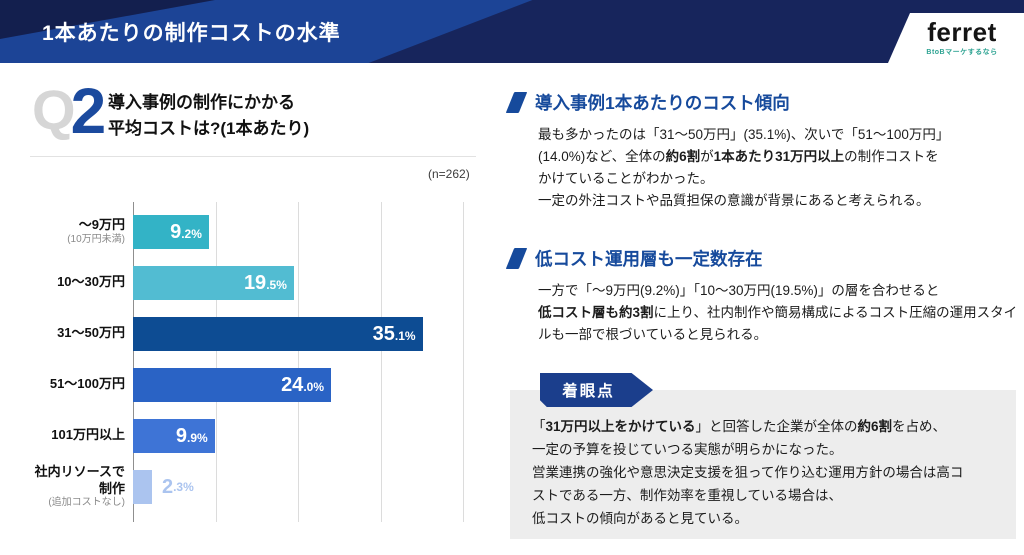  Describe the element at coordinates (201, 102) in the screenshot. I see `question-line-1: 導入事例の制作にかかる` at that location.